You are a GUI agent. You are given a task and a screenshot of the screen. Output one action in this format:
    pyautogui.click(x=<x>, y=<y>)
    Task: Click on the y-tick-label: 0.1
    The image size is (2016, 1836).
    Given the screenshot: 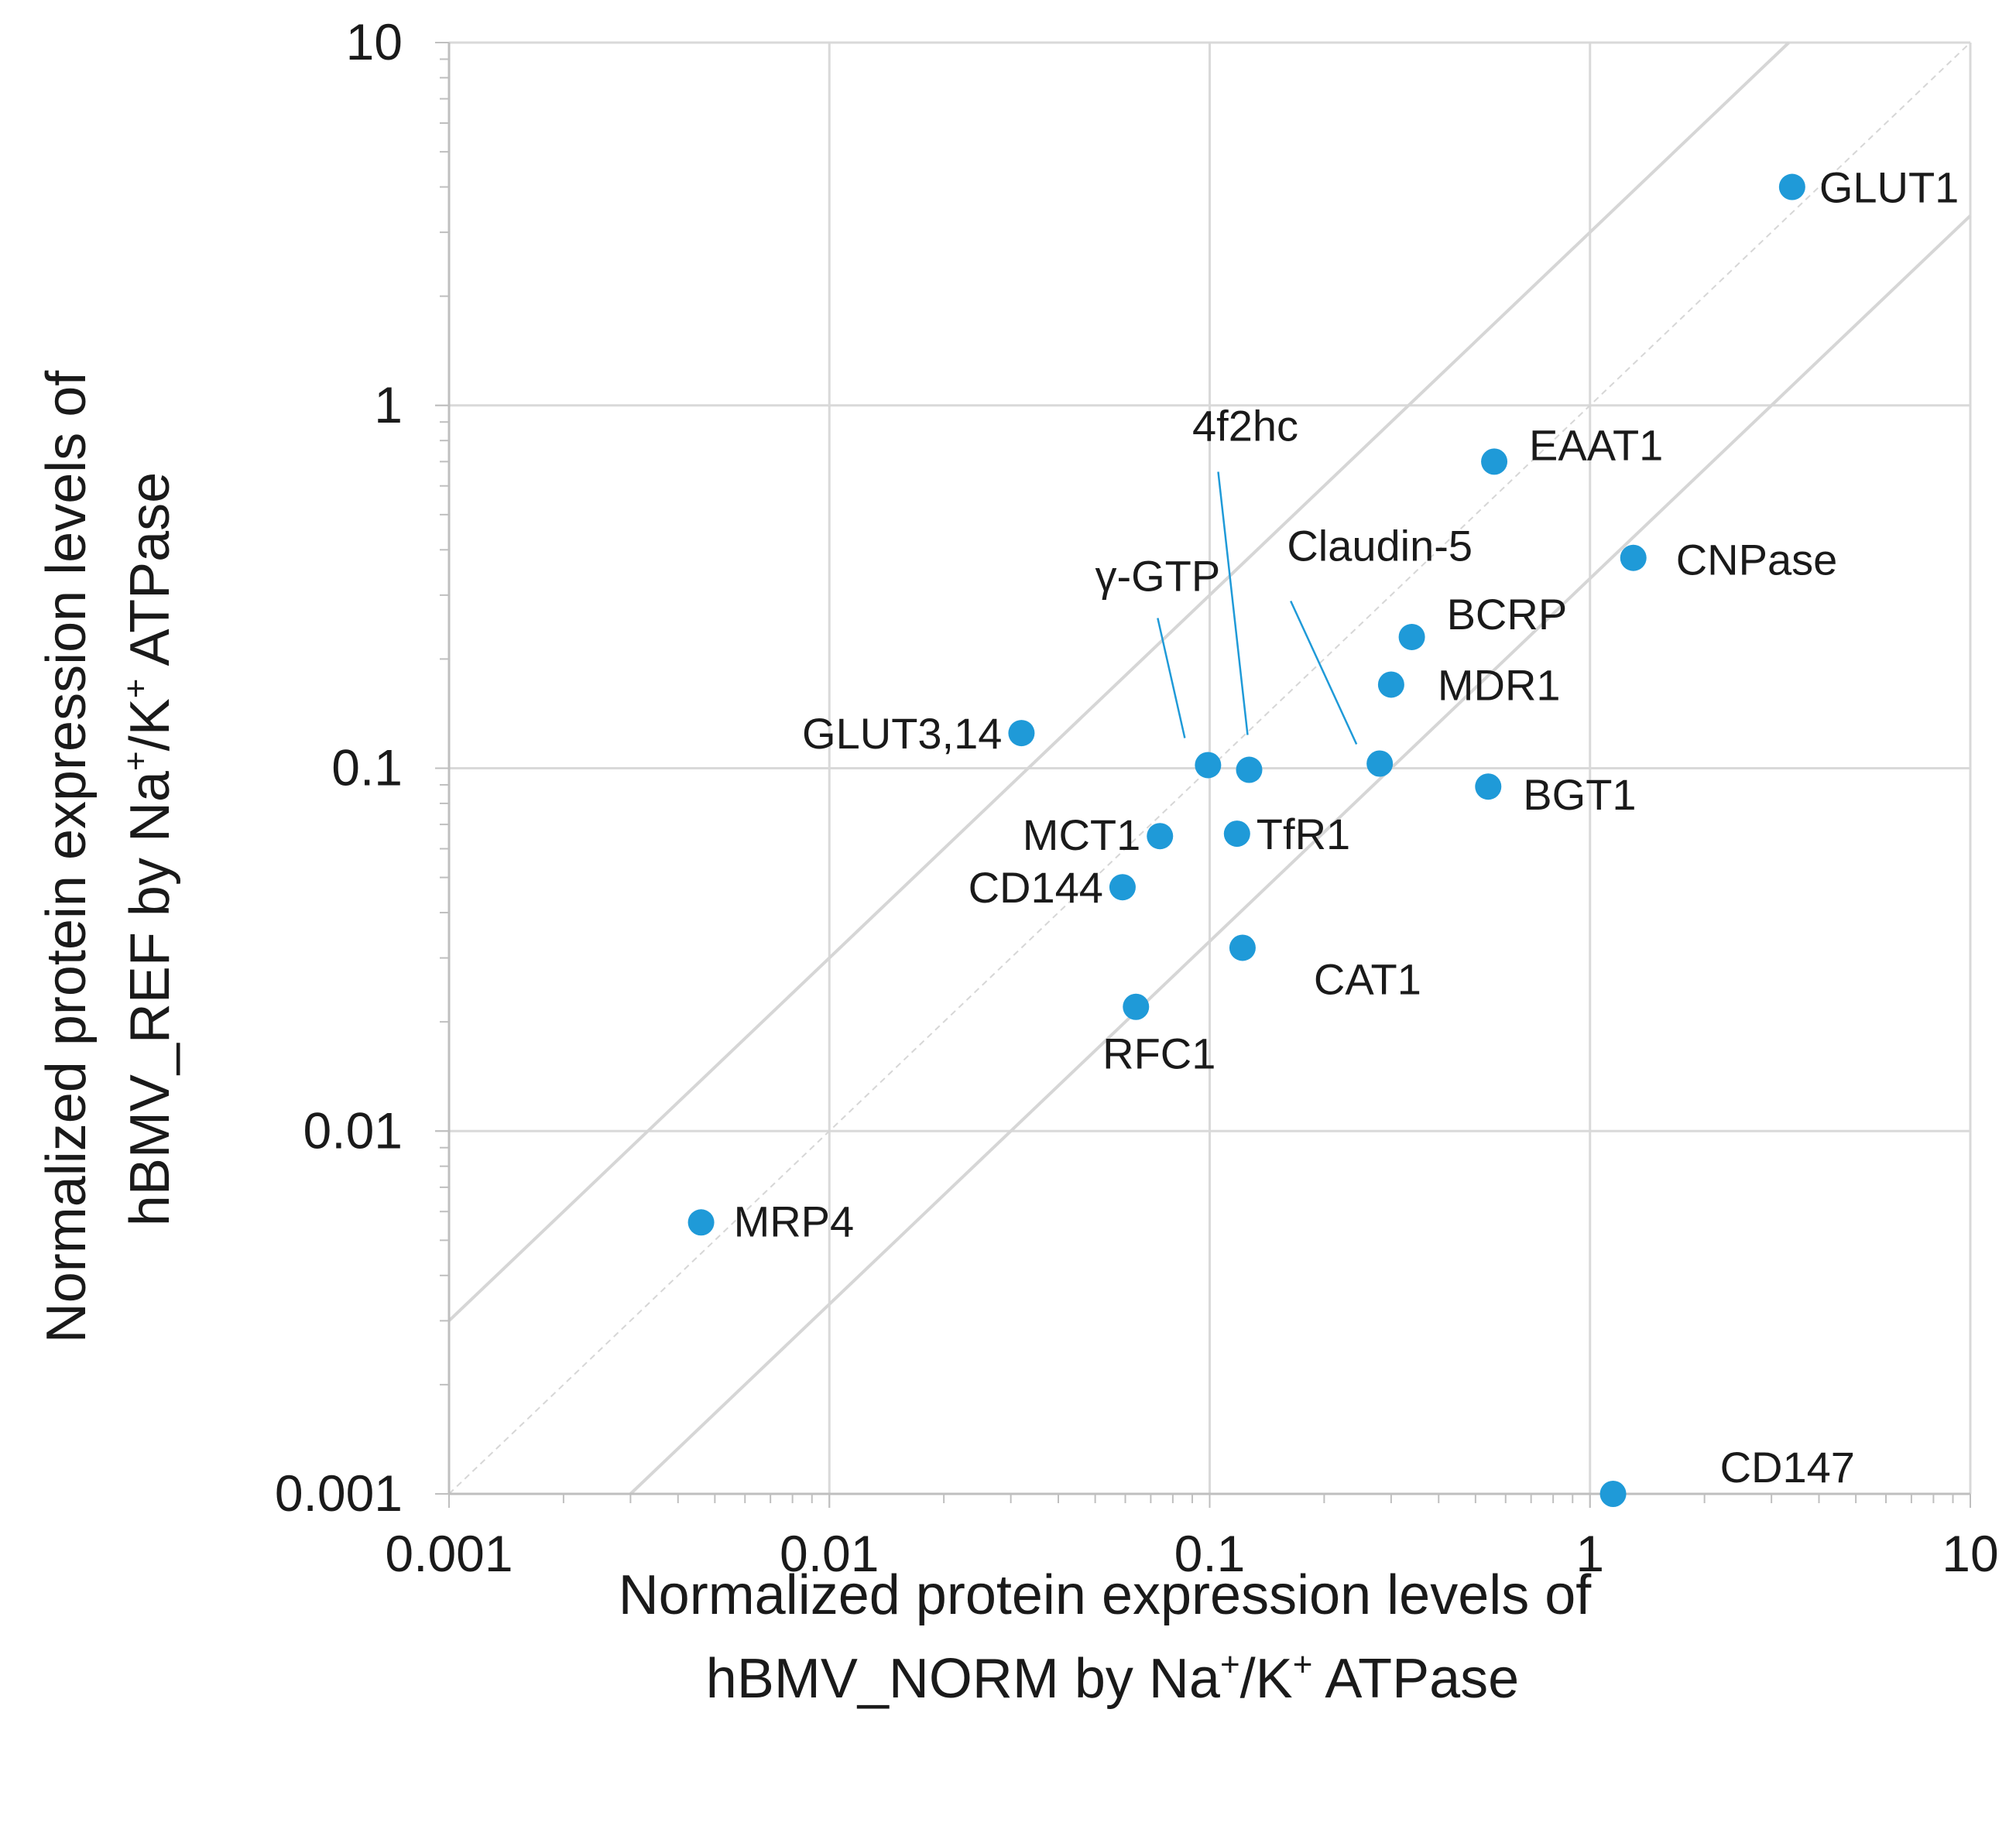 What is the action you would take?
    pyautogui.click(x=367, y=767)
    